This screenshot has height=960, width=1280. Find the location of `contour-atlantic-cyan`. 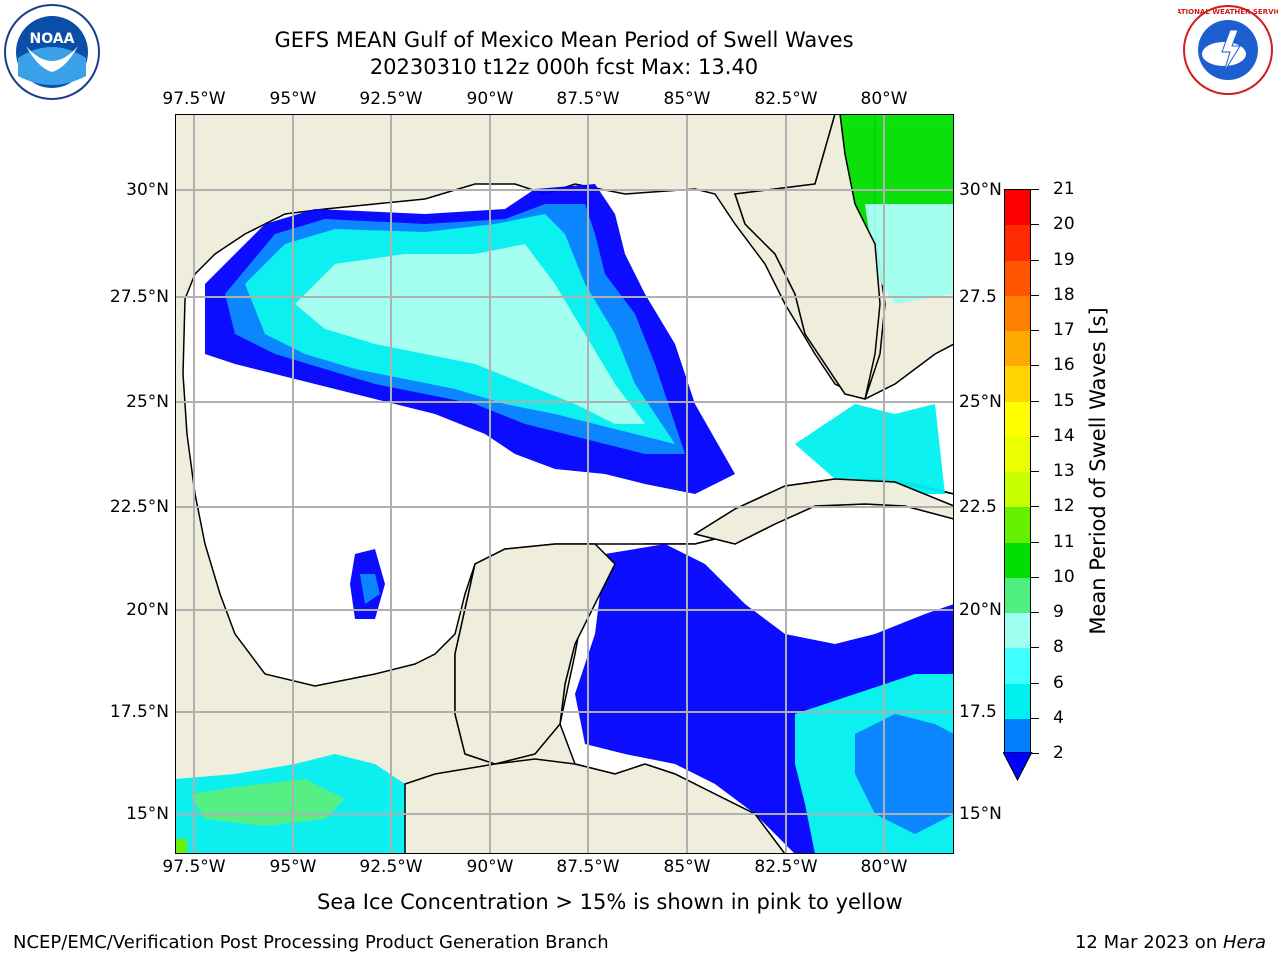

contour-atlantic-cyan is located at coordinates (909, 254).